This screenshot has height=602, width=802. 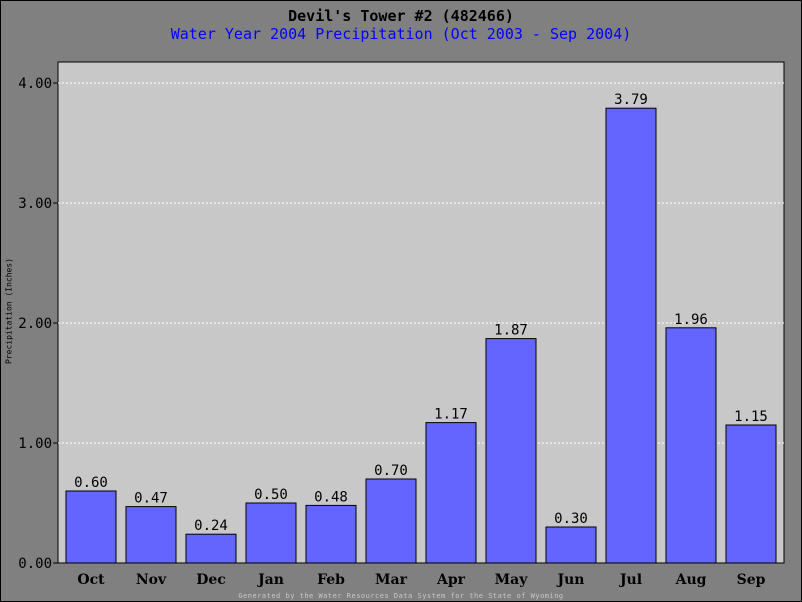 What do you see at coordinates (35, 204) in the screenshot?
I see `y-tick-label: 3.00` at bounding box center [35, 204].